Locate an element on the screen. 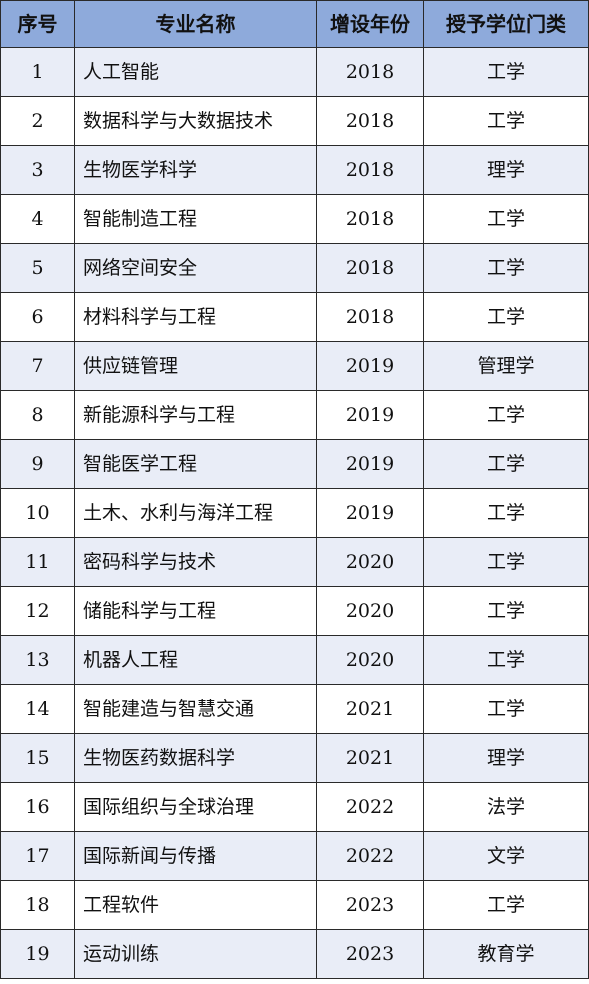 The image size is (589, 984). table-row: 10 土木、水利与海洋工程 2019 工学 is located at coordinates (294, 513).